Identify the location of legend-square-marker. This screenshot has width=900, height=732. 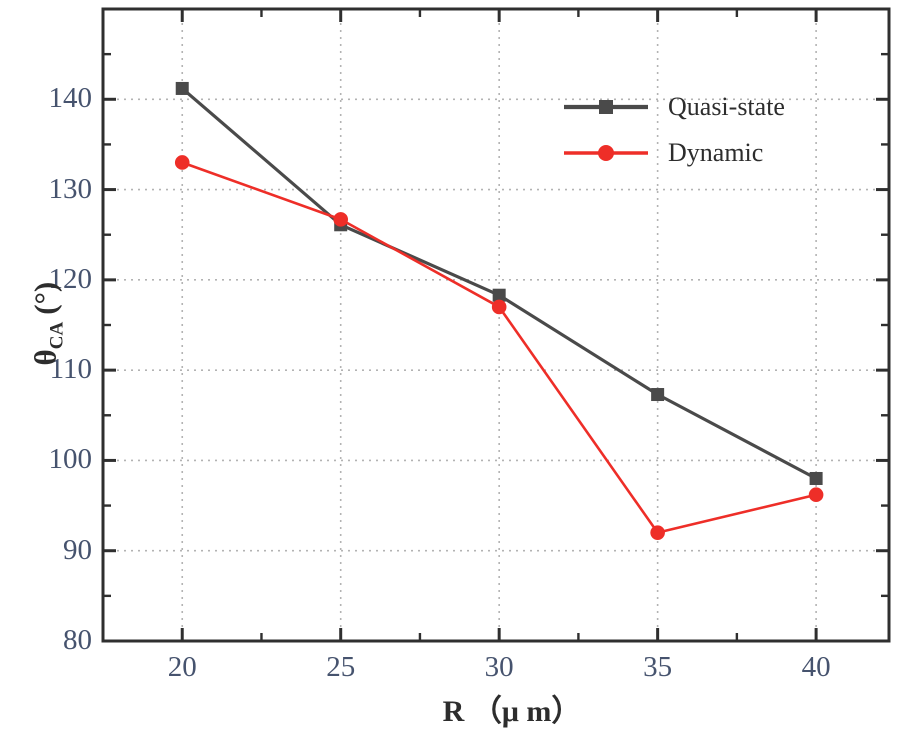
(606, 107).